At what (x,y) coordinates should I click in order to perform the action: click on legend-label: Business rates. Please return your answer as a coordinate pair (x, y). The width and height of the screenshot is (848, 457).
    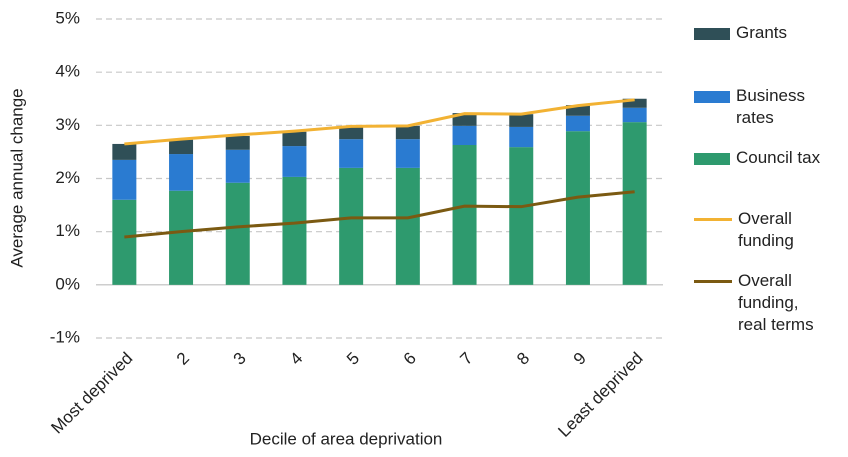
    Looking at the image, I should click on (770, 106).